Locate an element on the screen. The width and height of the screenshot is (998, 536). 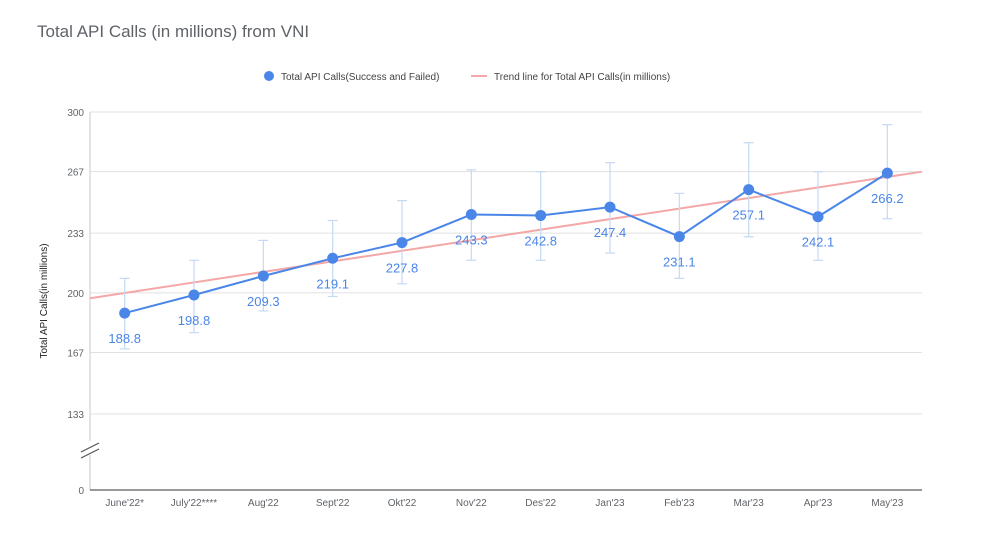
x-tick-label: May'23 is located at coordinates (887, 503).